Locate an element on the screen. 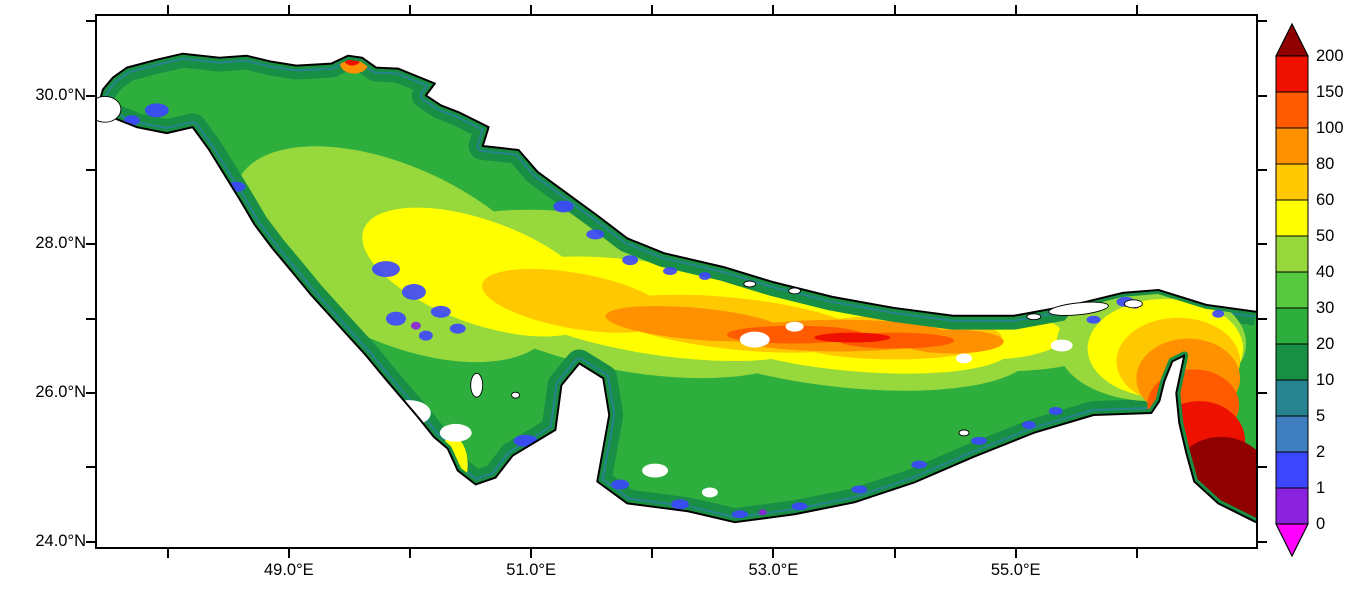 The height and width of the screenshot is (601, 1370). colorbar-tick-label: 0 is located at coordinates (1321, 524).